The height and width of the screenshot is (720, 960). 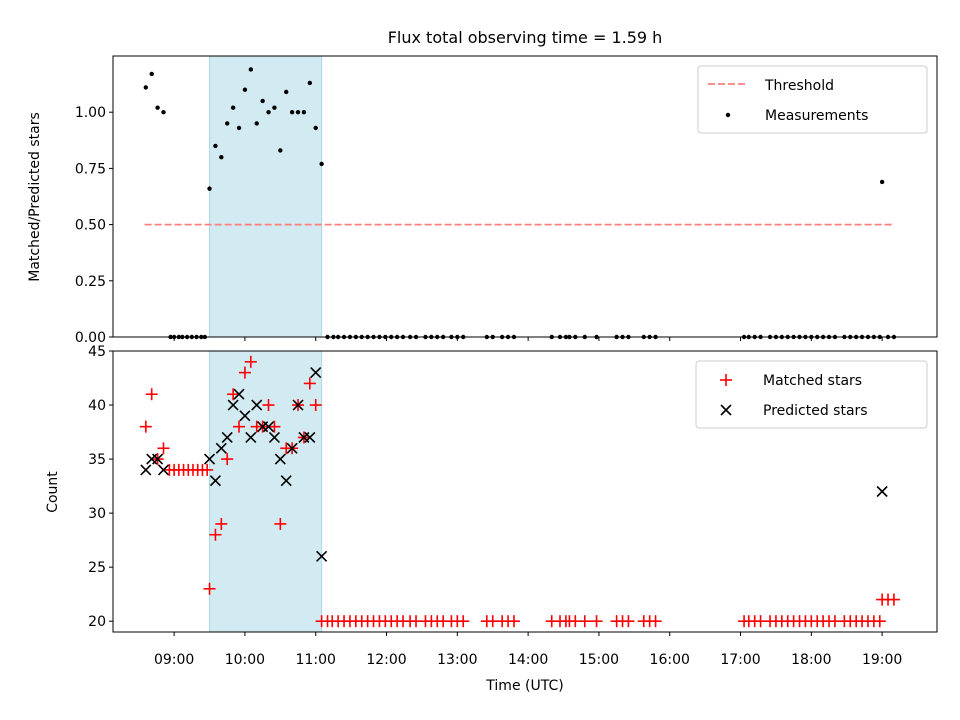 What do you see at coordinates (174, 660) in the screenshot?
I see `x-tick-label: 09:00` at bounding box center [174, 660].